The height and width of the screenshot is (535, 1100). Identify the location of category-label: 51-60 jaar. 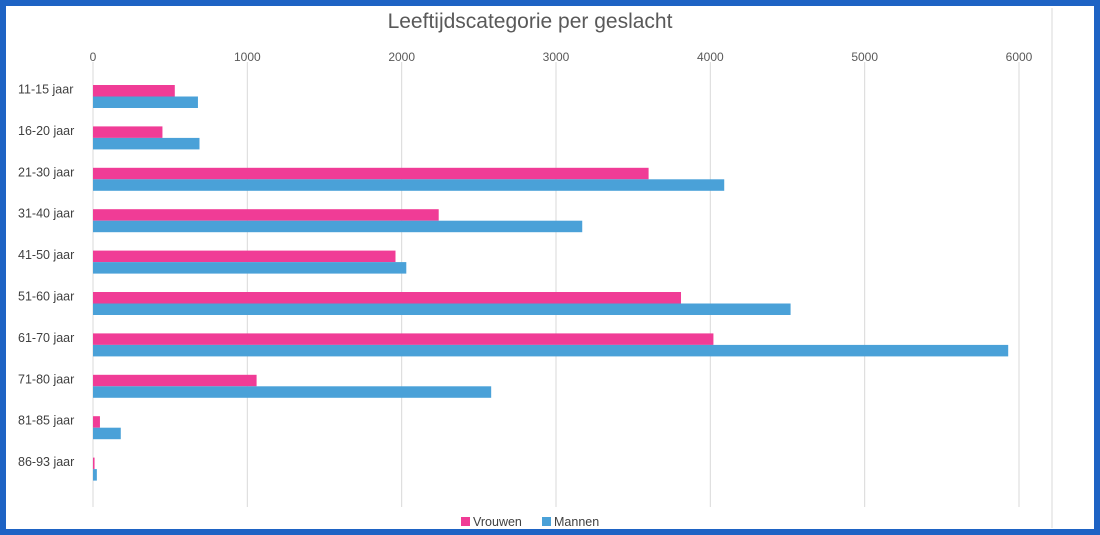
(46, 297).